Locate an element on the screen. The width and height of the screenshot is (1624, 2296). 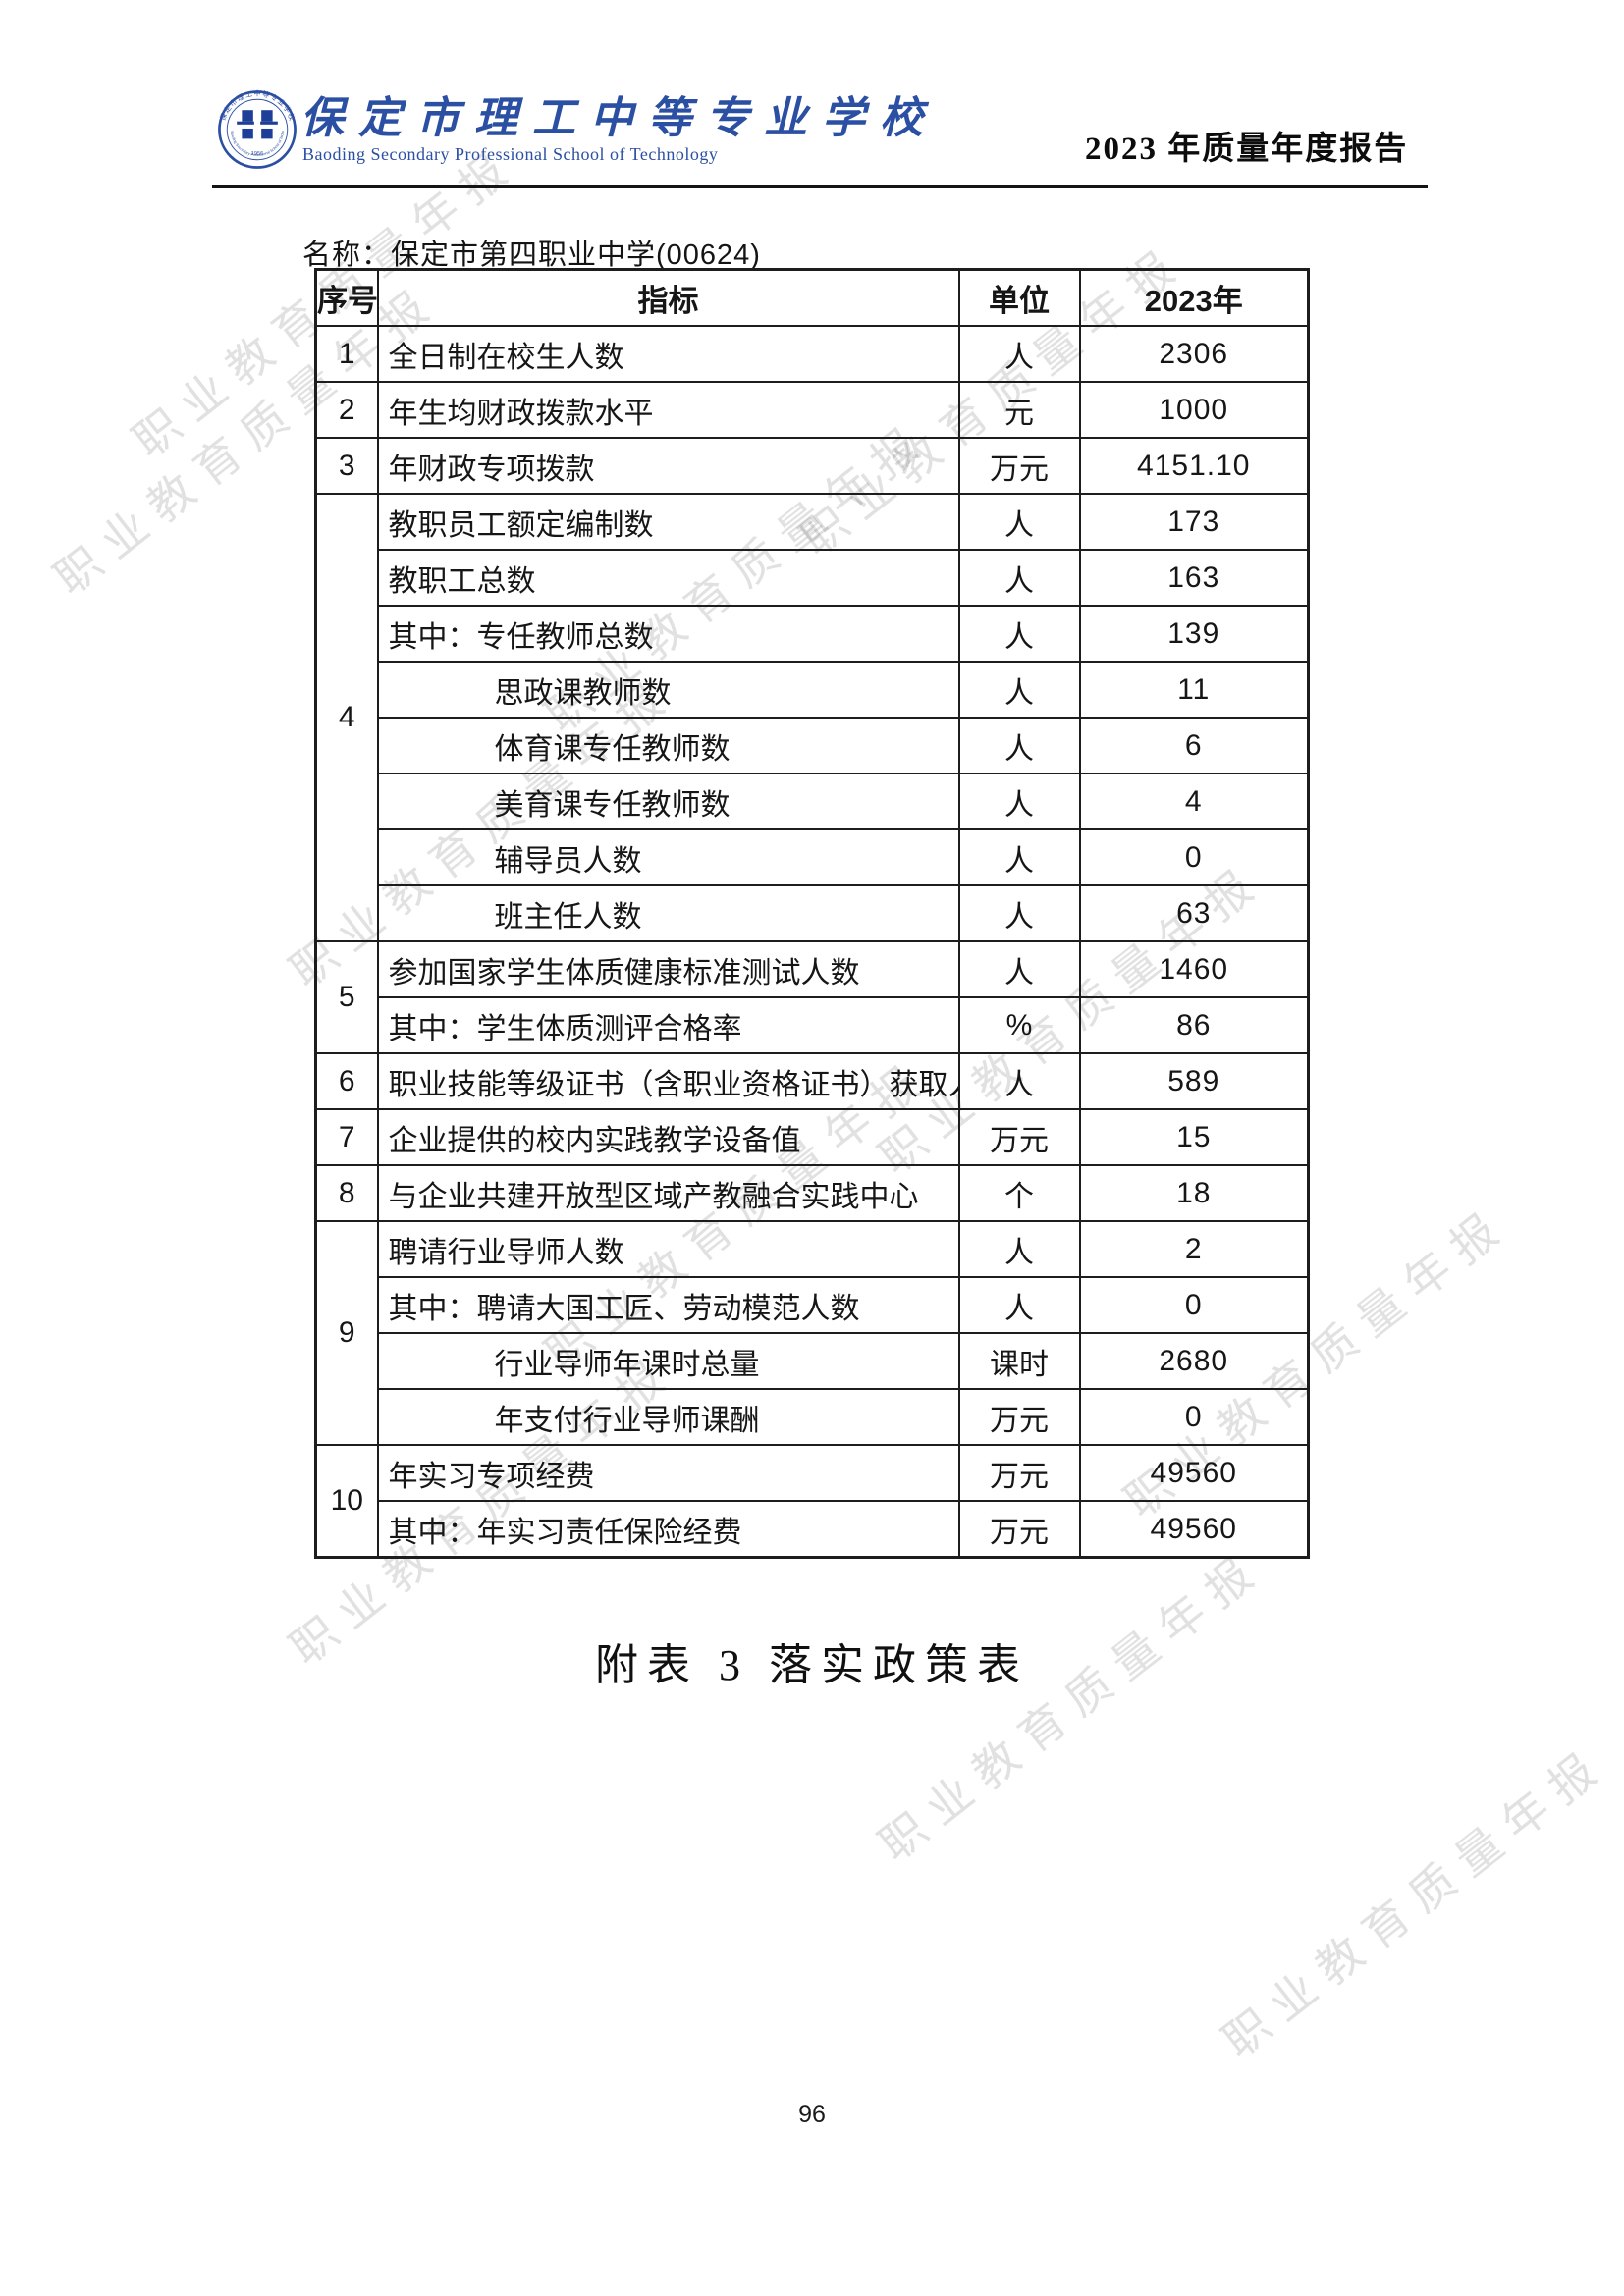
table-row: 美育课专任教师数人 4 is located at coordinates (813, 801).